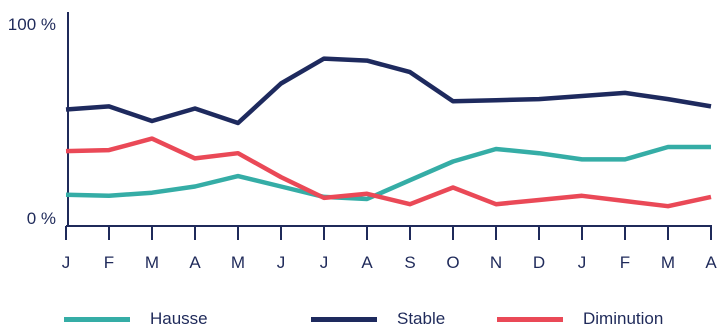 The height and width of the screenshot is (330, 718). What do you see at coordinates (179, 318) in the screenshot?
I see `legend-label: Hausse` at bounding box center [179, 318].